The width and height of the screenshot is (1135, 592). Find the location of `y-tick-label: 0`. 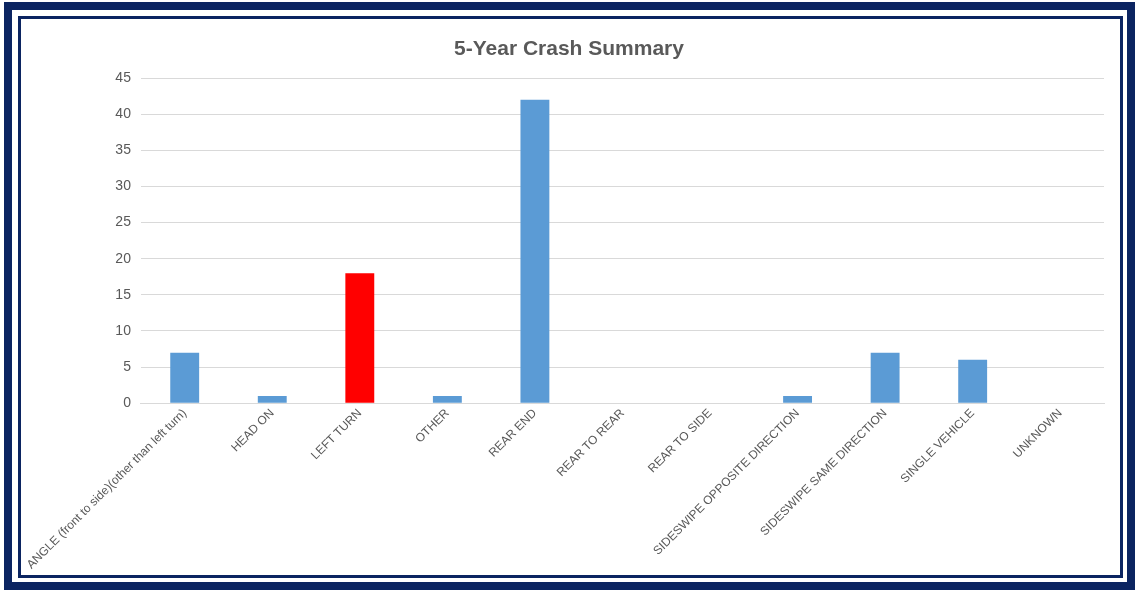

y-tick-label: 0 is located at coordinates (127, 402).